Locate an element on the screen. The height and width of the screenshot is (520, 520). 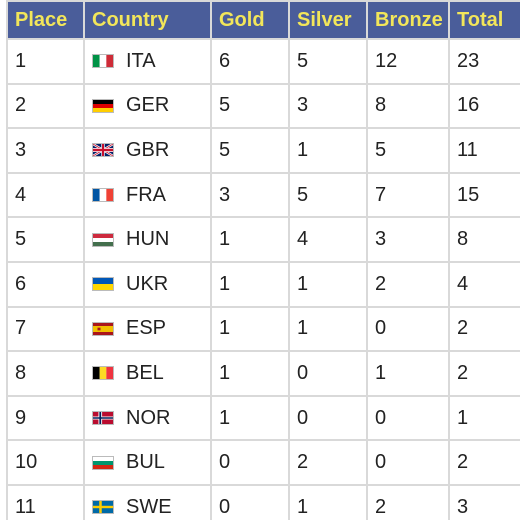
country-cell: FRA is located at coordinates (147, 195).